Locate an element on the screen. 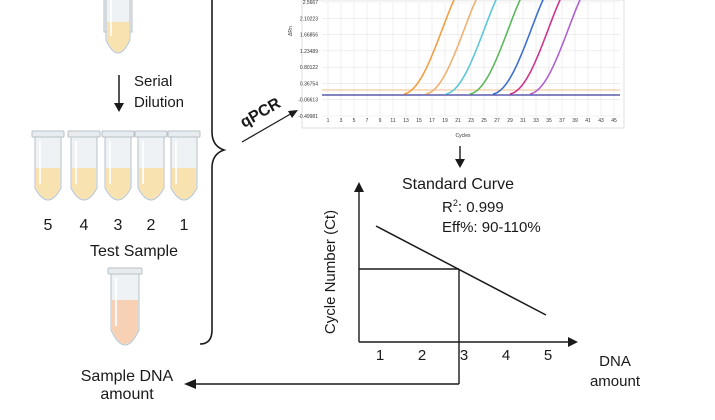  amp-x-tick: 25 is located at coordinates (484, 121).